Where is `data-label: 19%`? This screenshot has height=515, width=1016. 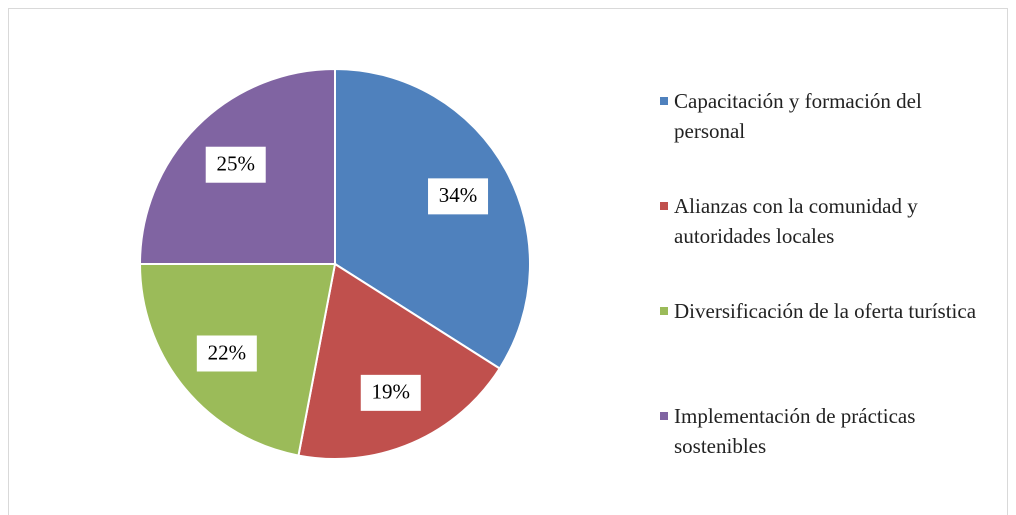
data-label: 19% is located at coordinates (391, 392).